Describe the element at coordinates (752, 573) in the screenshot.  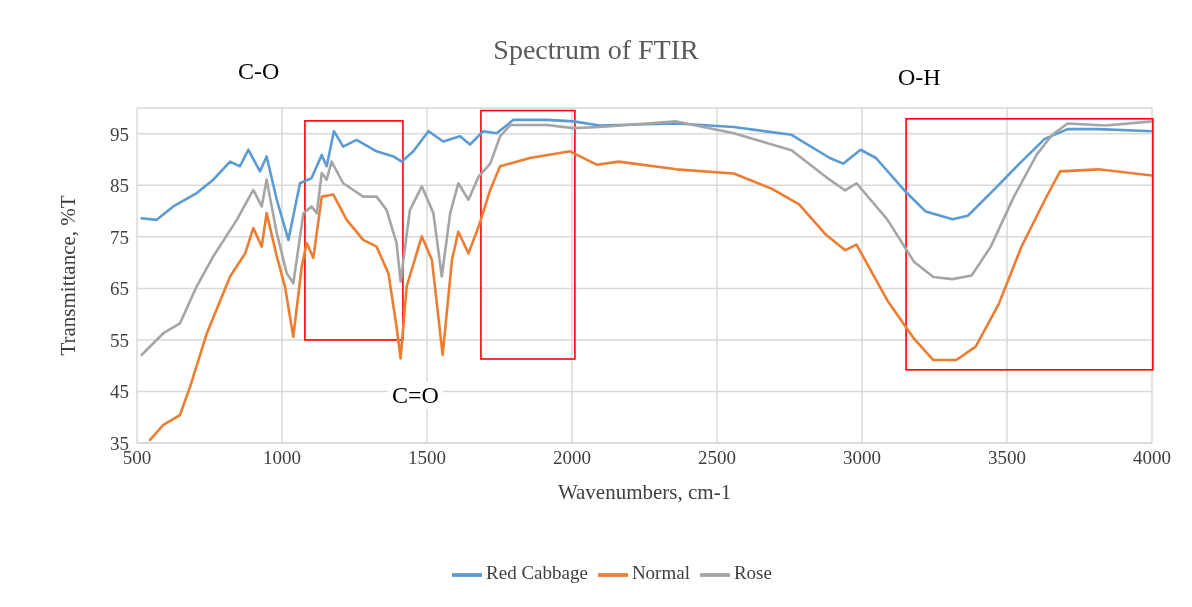
I see `legend-label: Rose` at that location.